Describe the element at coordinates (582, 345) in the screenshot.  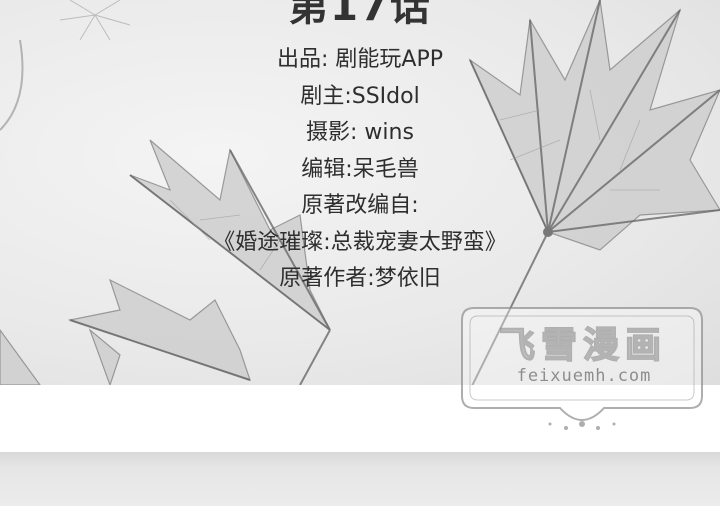
I see `watermark-title: 飞雪漫画` at that location.